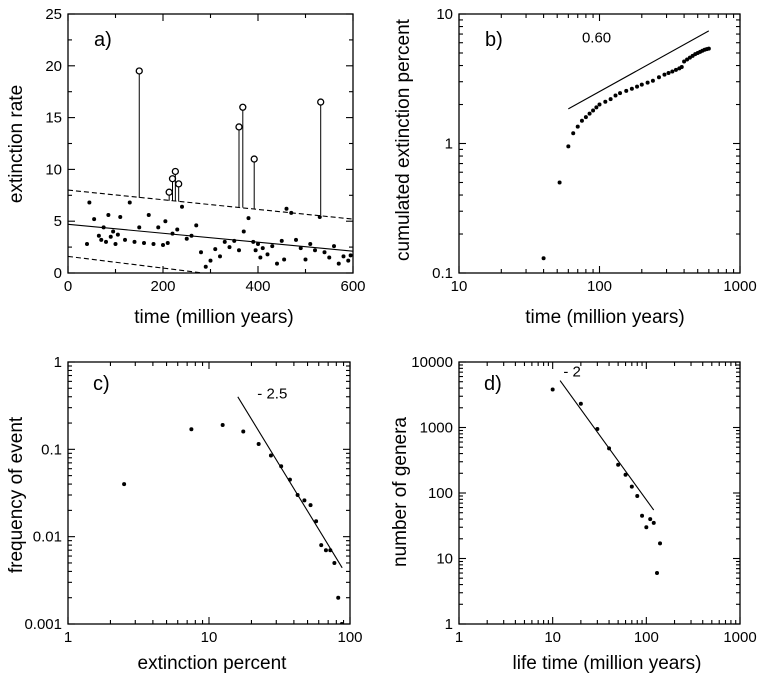  Describe the element at coordinates (210, 237) in the screenshot. I see `panel-a-trend-line` at that location.